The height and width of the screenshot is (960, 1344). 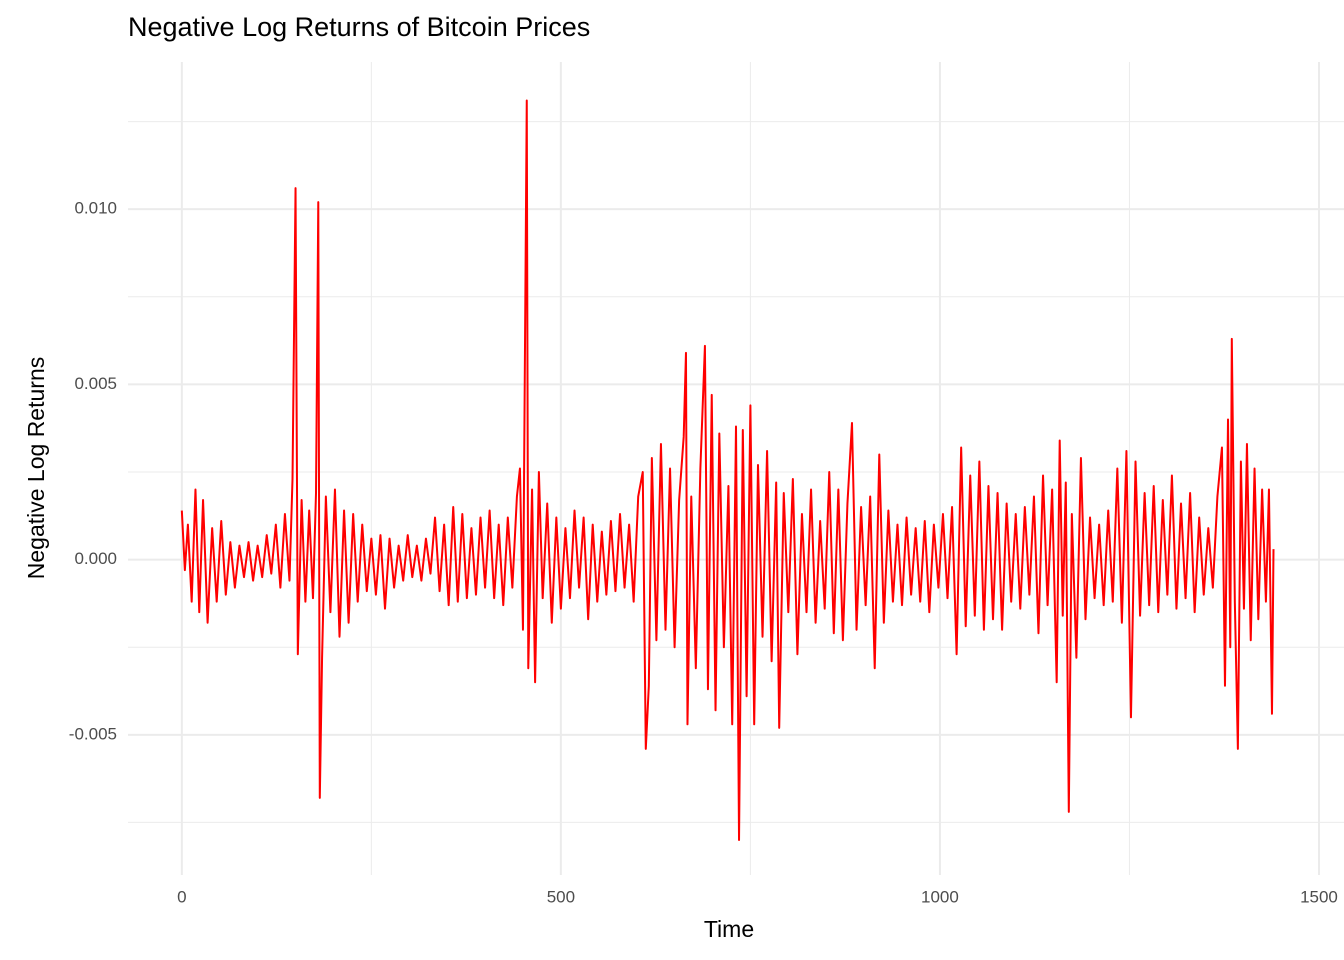 I want to click on y-tick-label: 0.000, so click(x=95, y=558).